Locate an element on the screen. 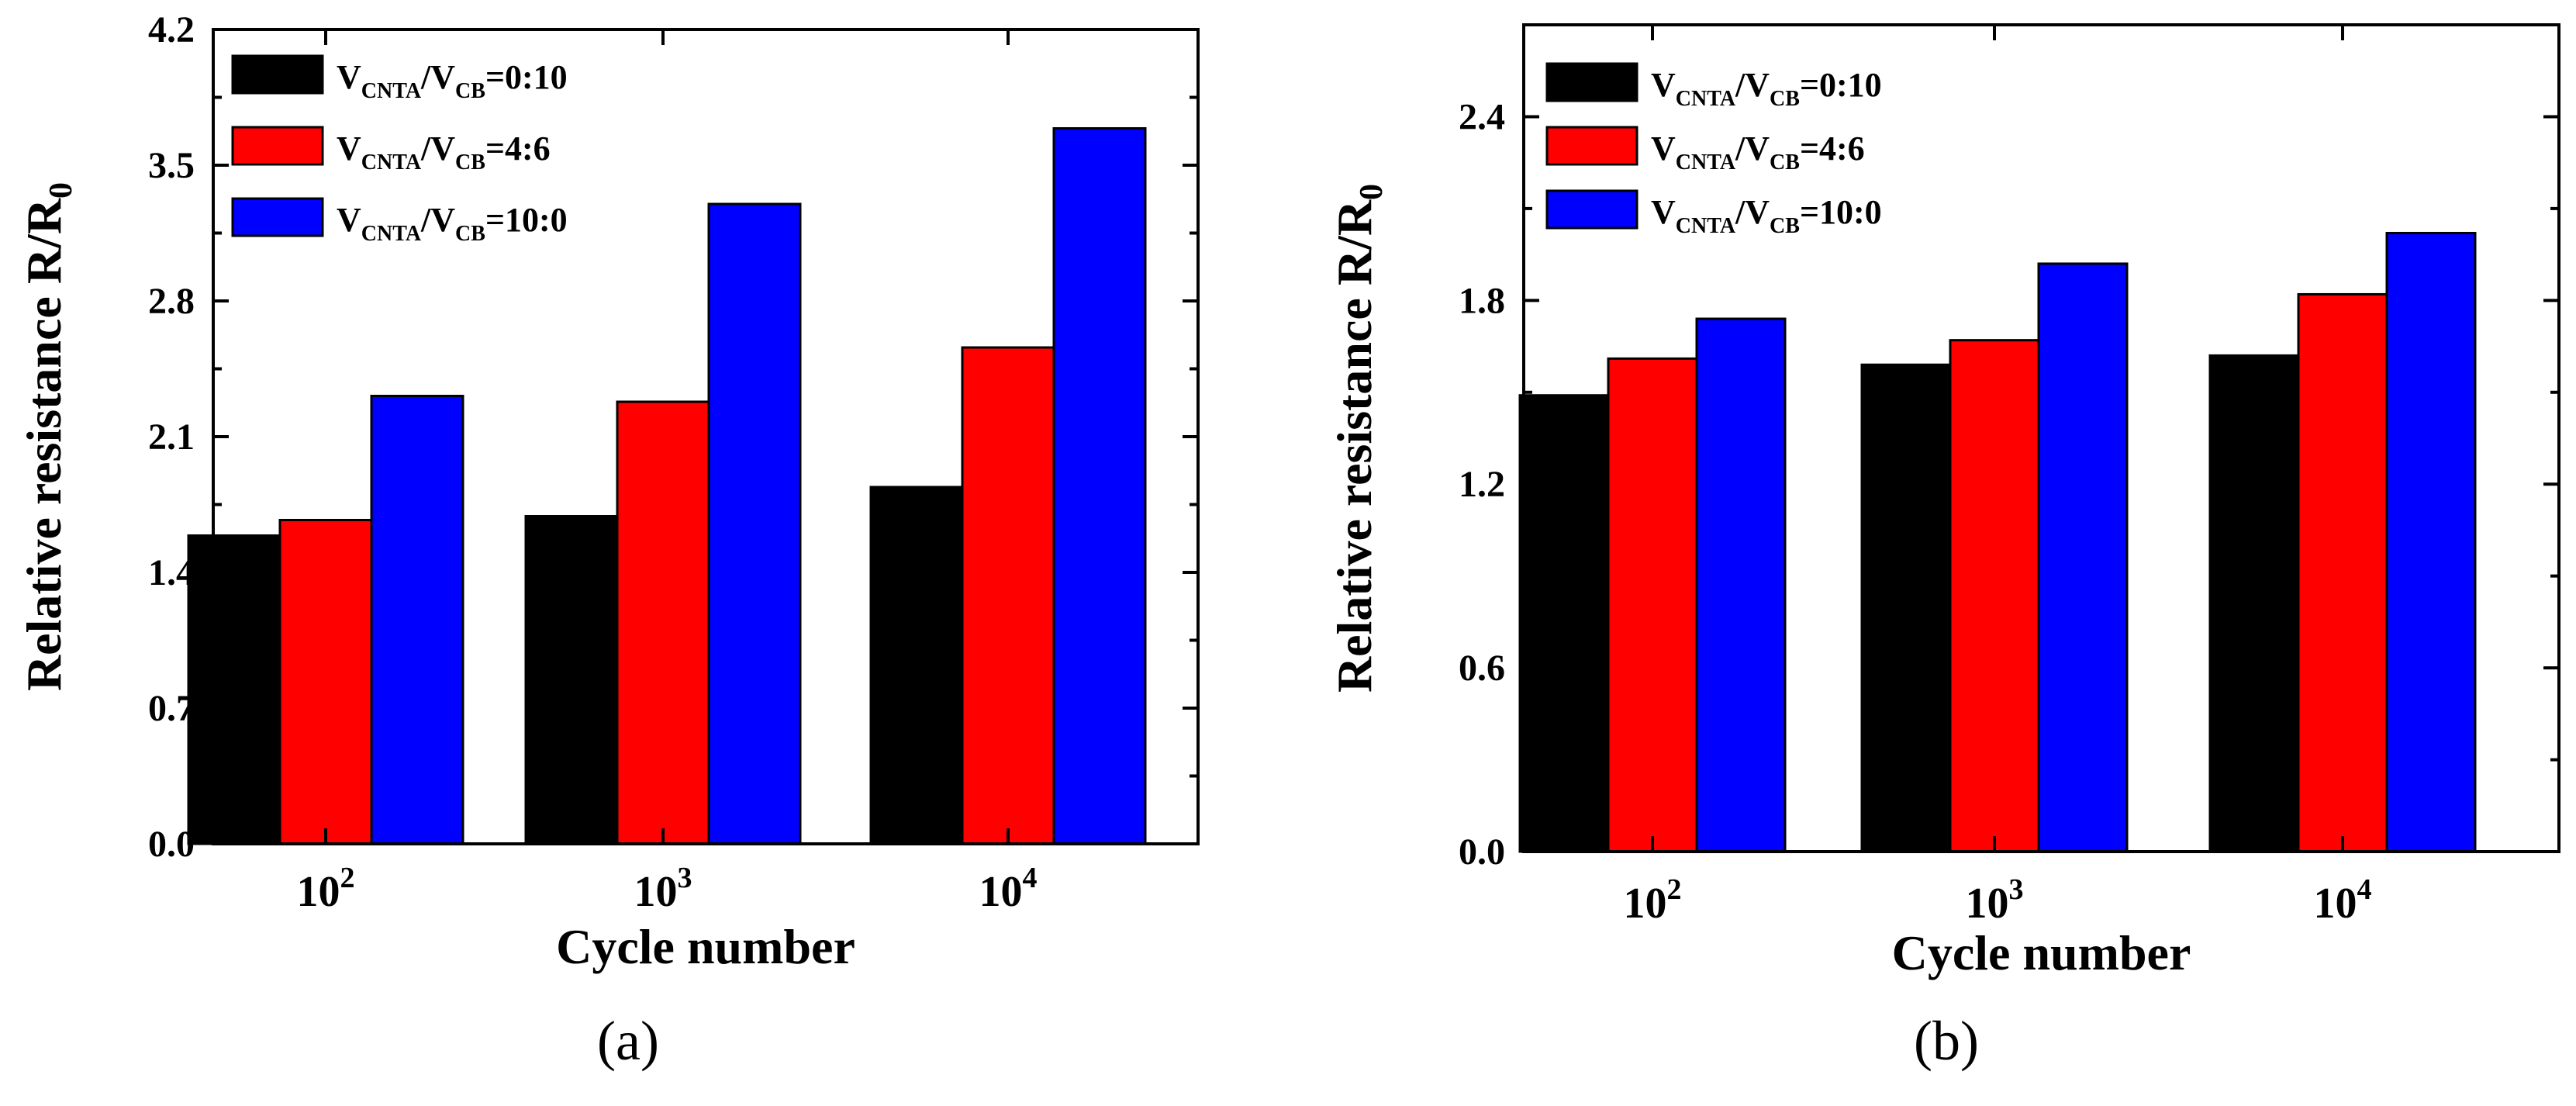 This screenshot has height=1106, width=2576. y-tick-label-0: 0.0 is located at coordinates (1482, 852).